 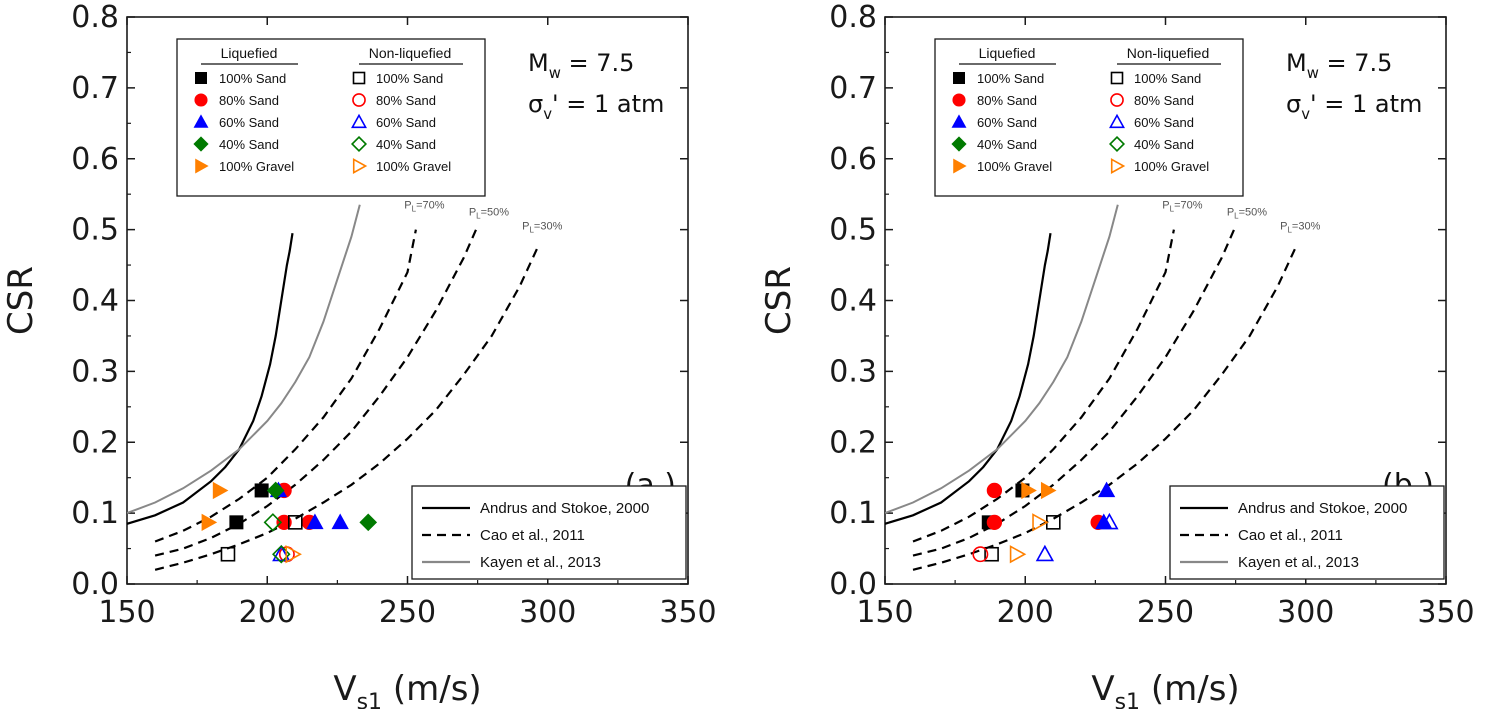 I want to click on x-axis-title: Vs1 (m/s), so click(x=407, y=689).